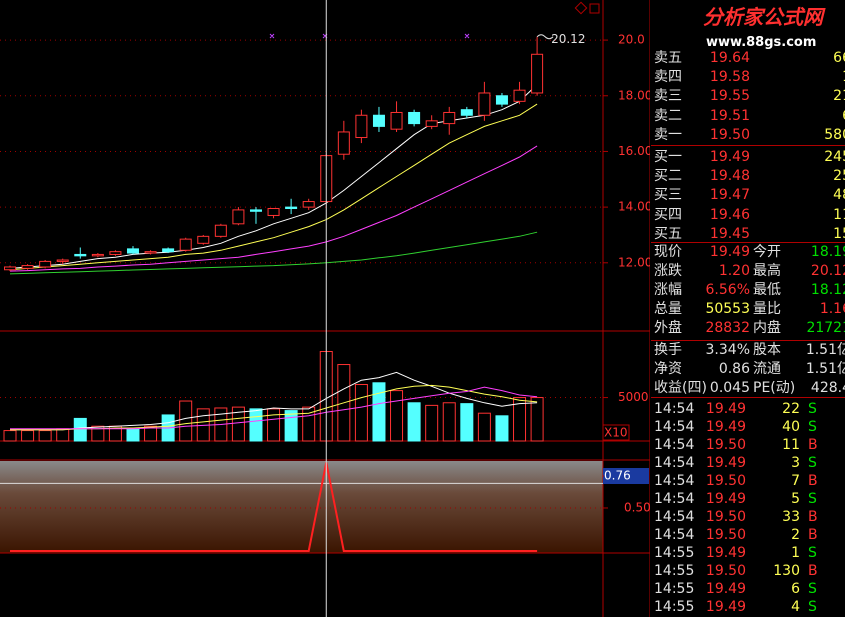  Describe the element at coordinates (668, 176) in the screenshot. I see `book-label: 买二` at that location.